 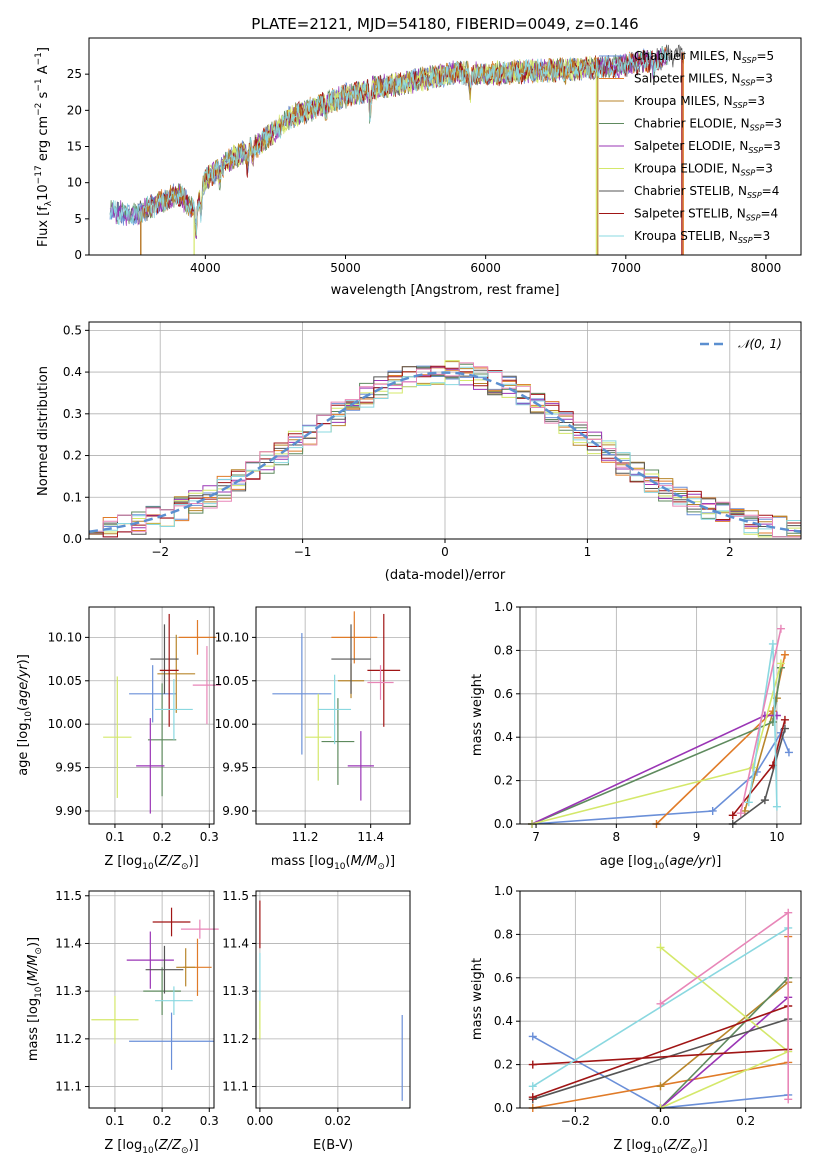 I want to click on legend-label: Salpeter MILES, NSSP=3, so click(x=703, y=80).